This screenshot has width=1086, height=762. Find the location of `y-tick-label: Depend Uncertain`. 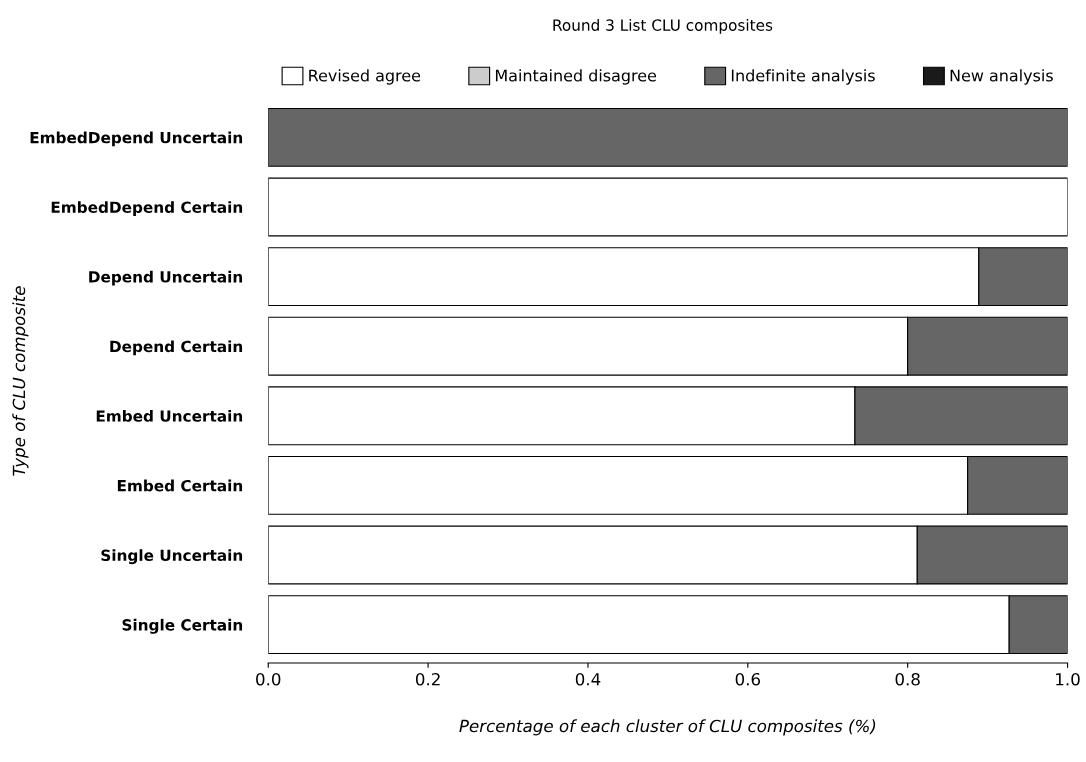

y-tick-label: Depend Uncertain is located at coordinates (166, 278).